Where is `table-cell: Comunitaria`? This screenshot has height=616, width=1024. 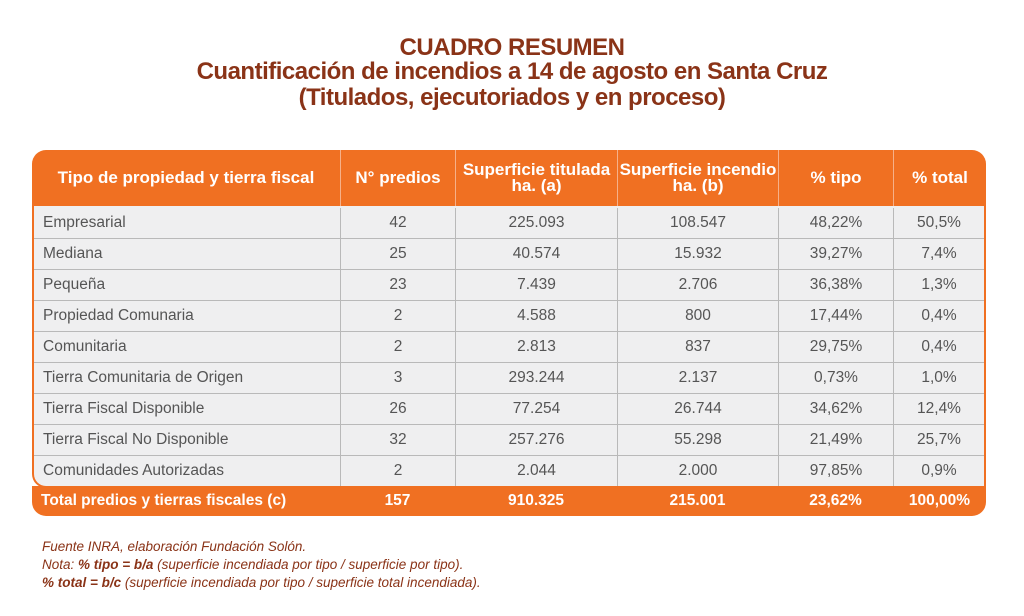
table-cell: Comunitaria is located at coordinates (85, 346).